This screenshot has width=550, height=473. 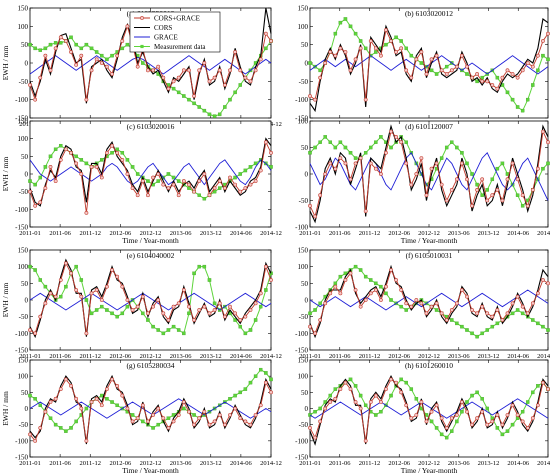 I want to click on x-tick-label: 2011-01, so click(x=29, y=463).